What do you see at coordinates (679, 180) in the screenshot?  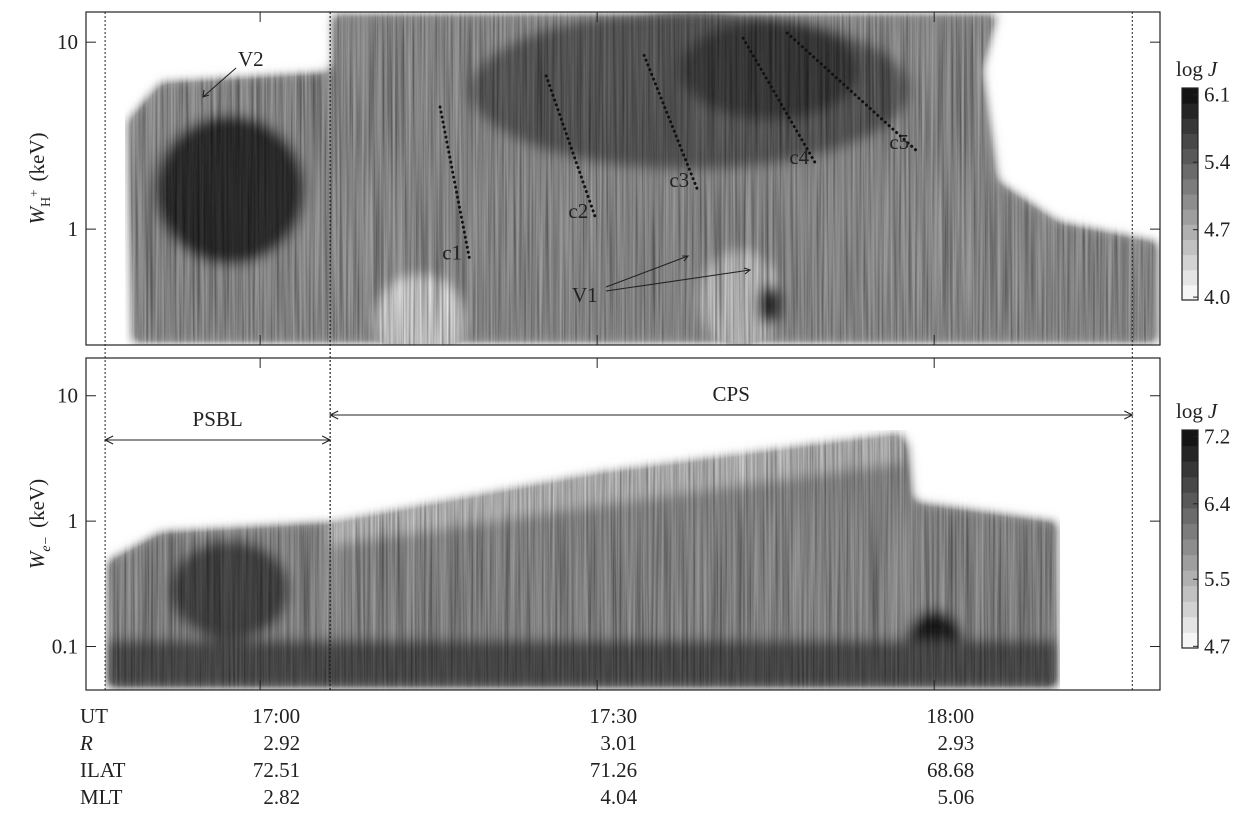 I see `dispersion-label: c3` at bounding box center [679, 180].